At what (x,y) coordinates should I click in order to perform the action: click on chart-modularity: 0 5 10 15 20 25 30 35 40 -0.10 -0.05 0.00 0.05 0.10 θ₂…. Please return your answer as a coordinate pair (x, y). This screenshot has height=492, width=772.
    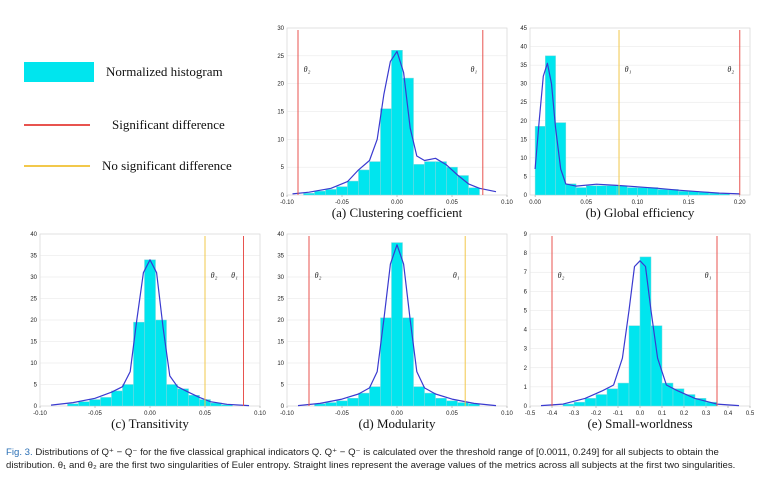
    Looking at the image, I should click on (395, 331).